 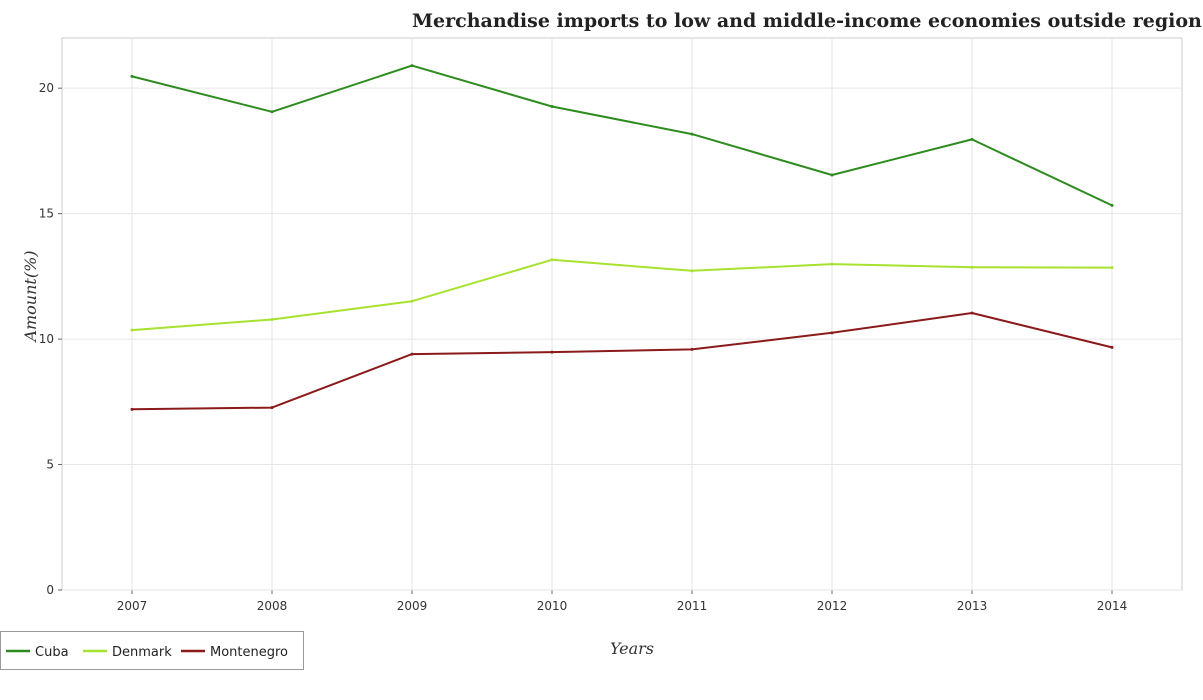 I want to click on legend-label-montenegro: Montenegro, so click(x=249, y=652).